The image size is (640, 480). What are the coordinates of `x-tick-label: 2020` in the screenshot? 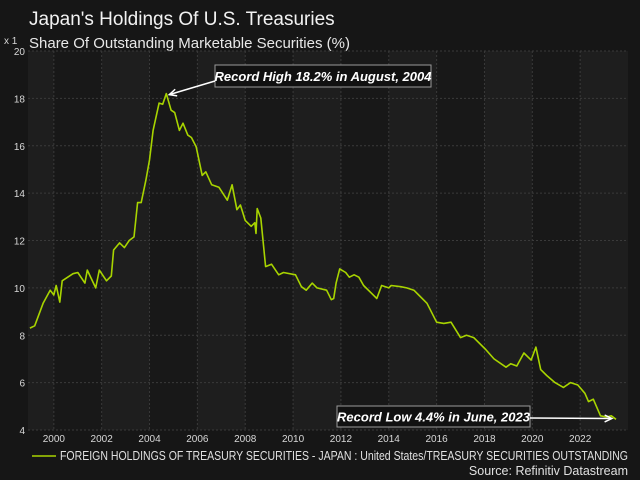 It's located at (532, 439).